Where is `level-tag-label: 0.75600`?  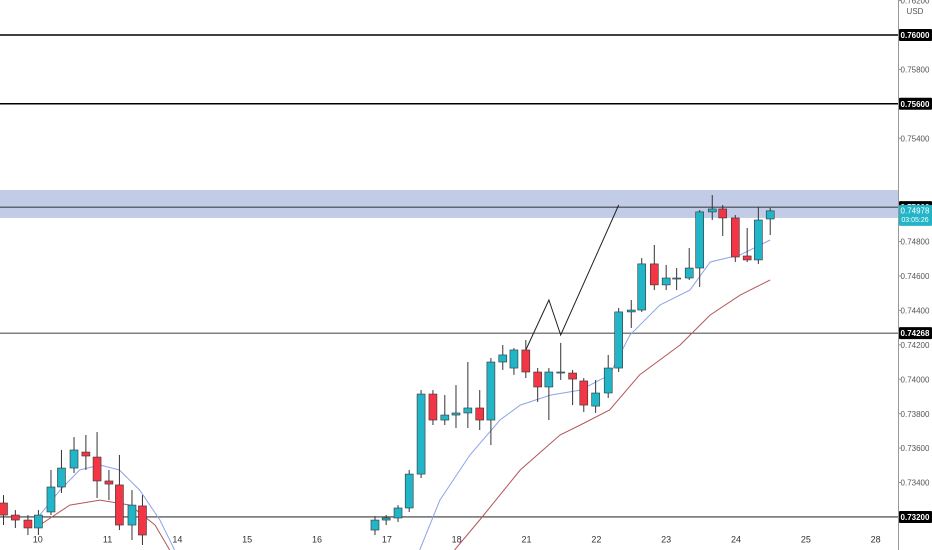
level-tag-label: 0.75600 is located at coordinates (915, 104).